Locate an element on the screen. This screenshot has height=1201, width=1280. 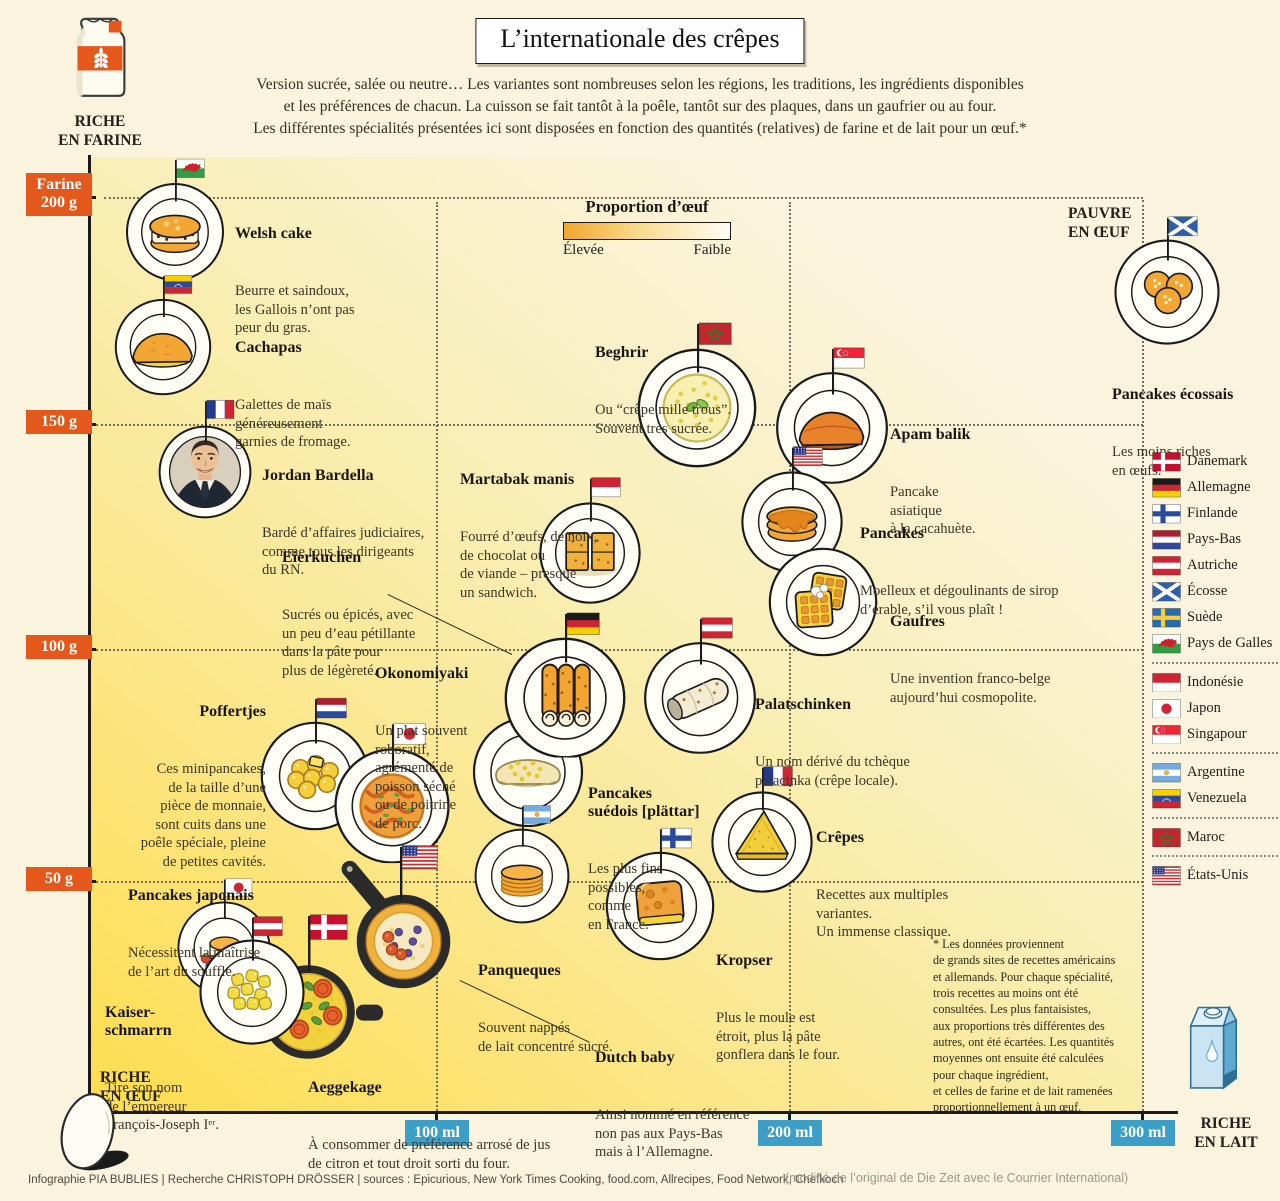
dish-panqueques is located at coordinates (522, 862).